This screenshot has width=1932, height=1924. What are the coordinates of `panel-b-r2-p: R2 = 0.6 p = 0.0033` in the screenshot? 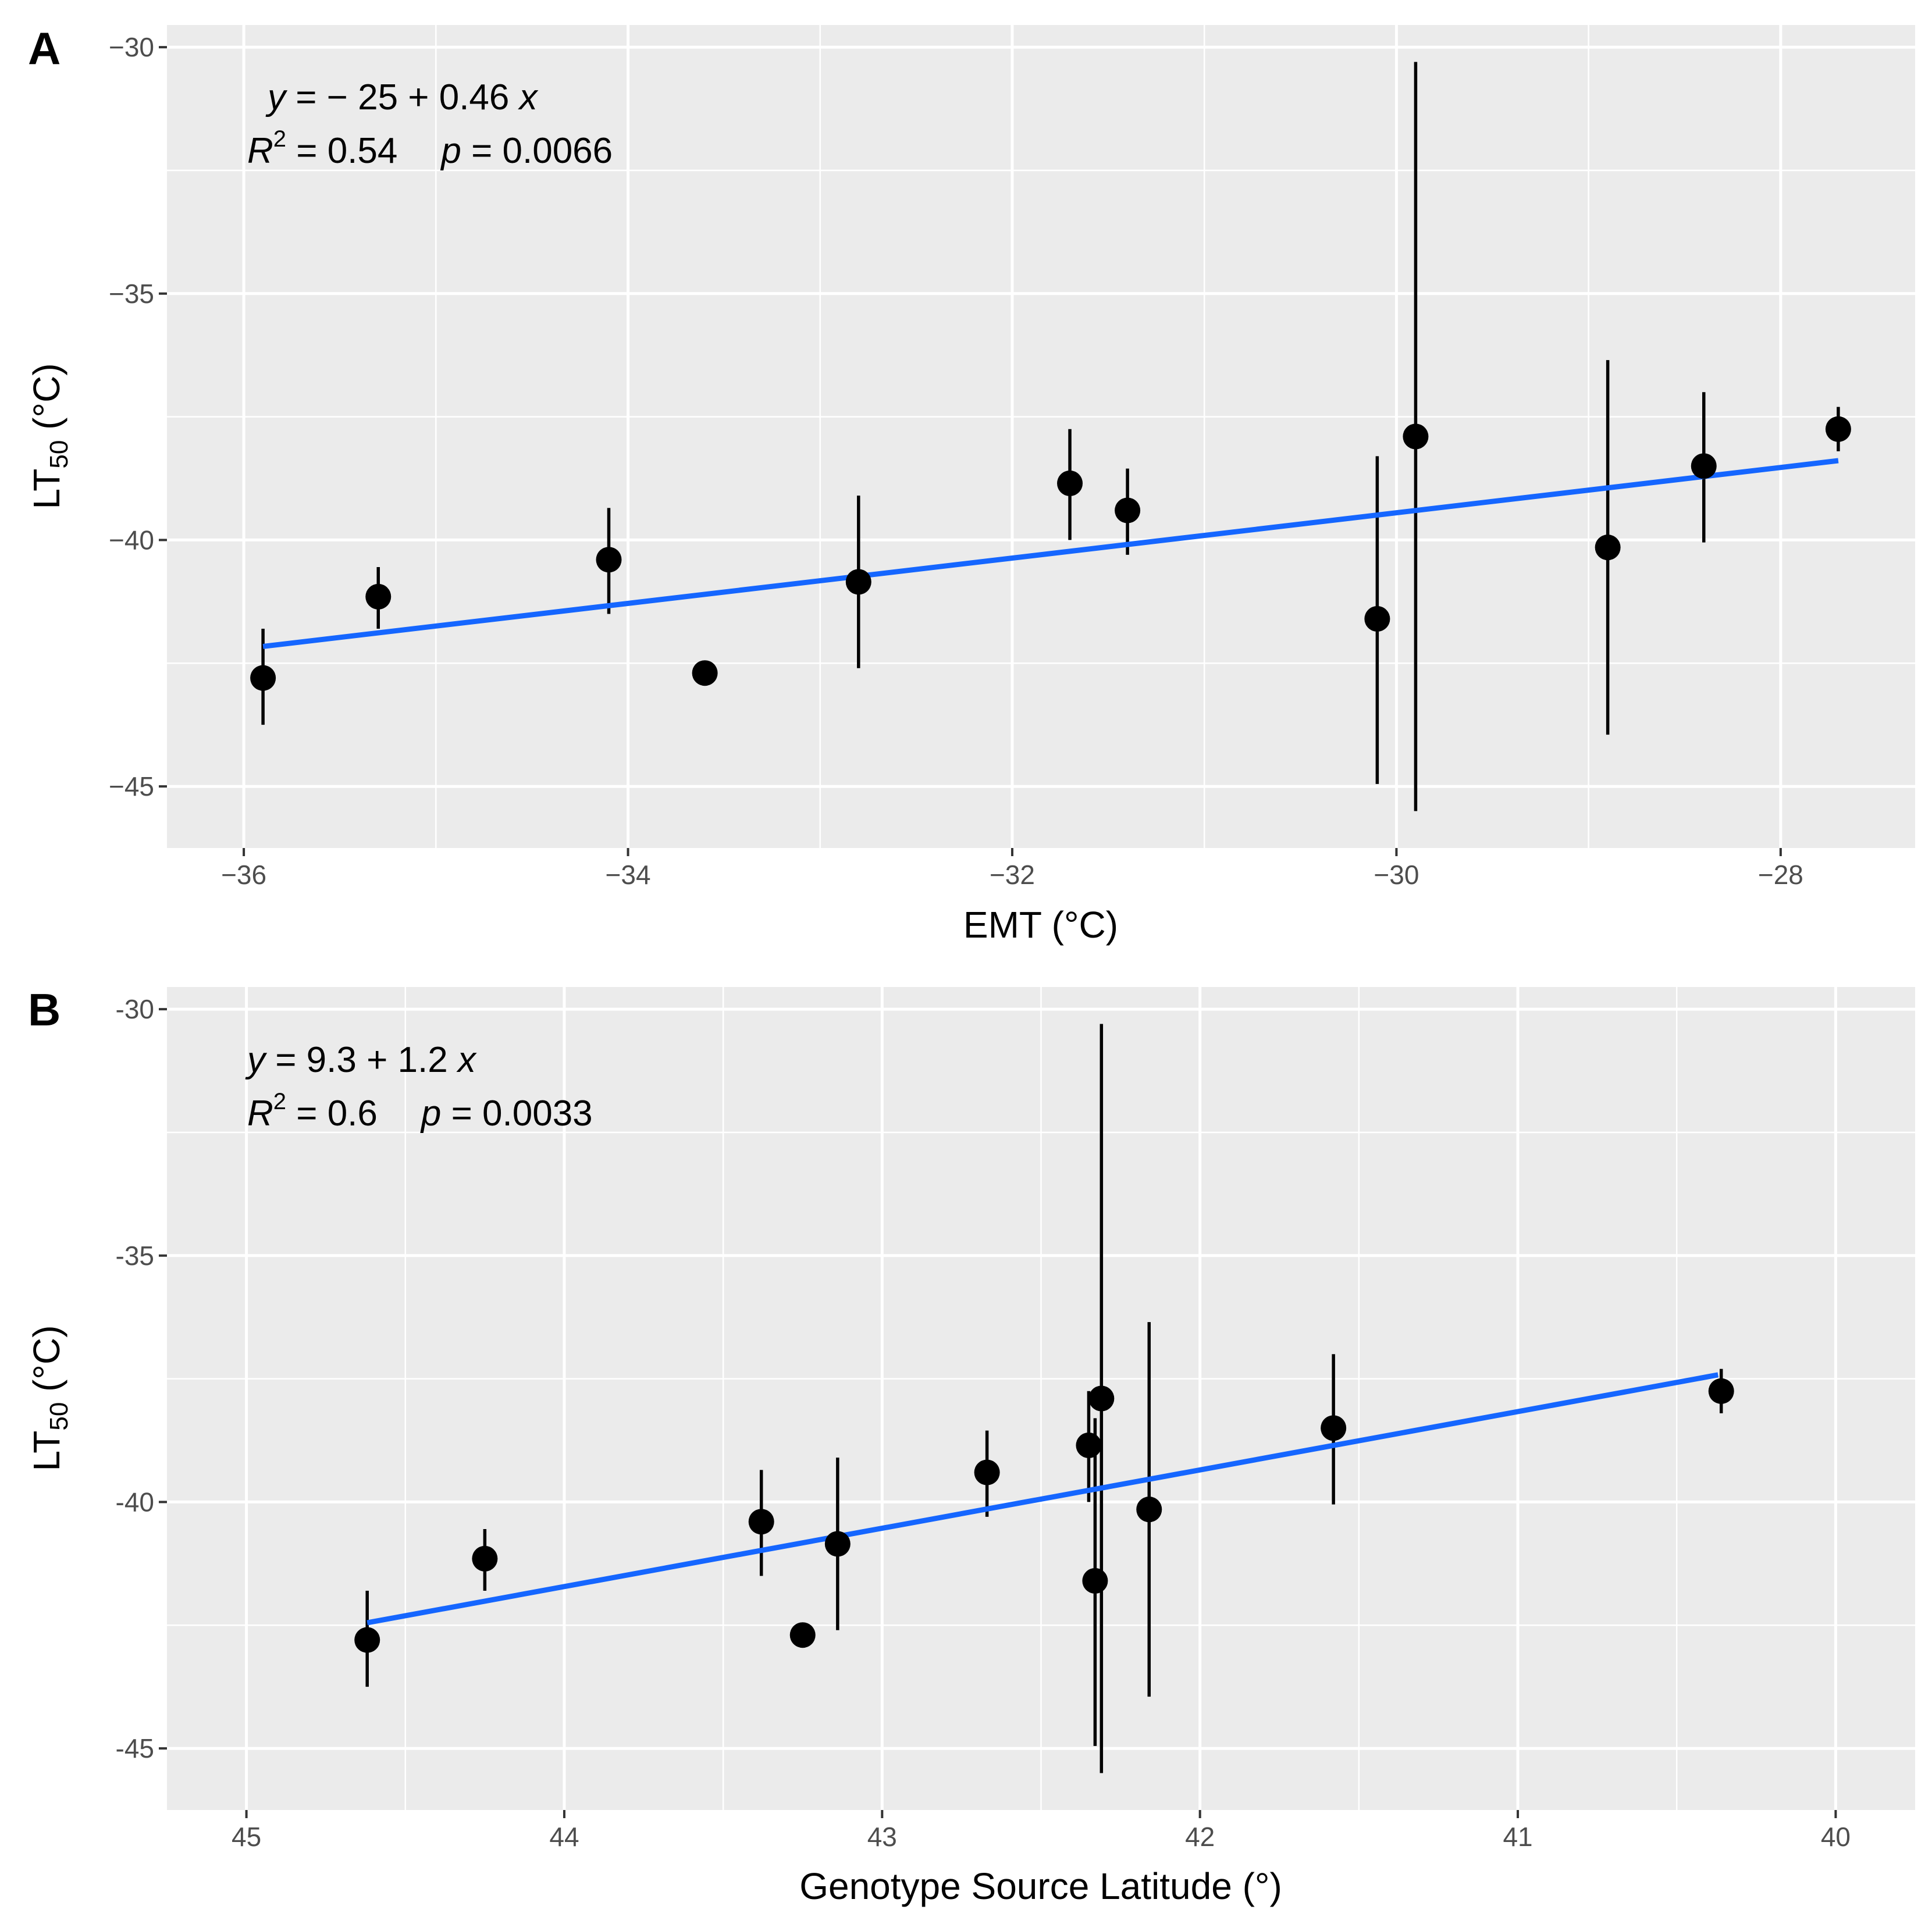 It's located at (420, 1111).